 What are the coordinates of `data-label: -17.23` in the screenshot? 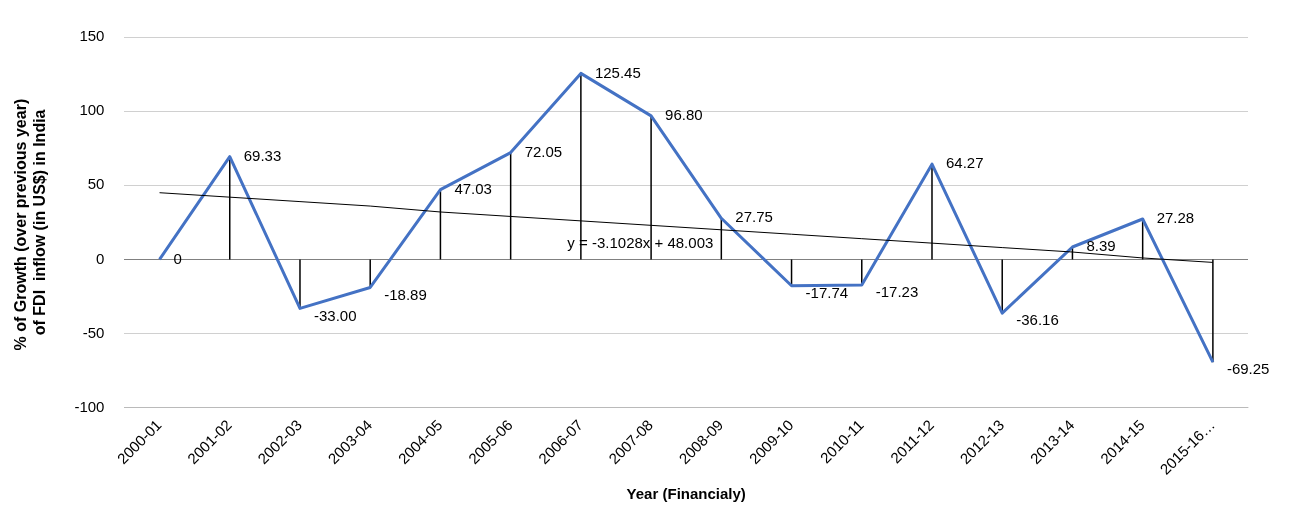 It's located at (897, 292).